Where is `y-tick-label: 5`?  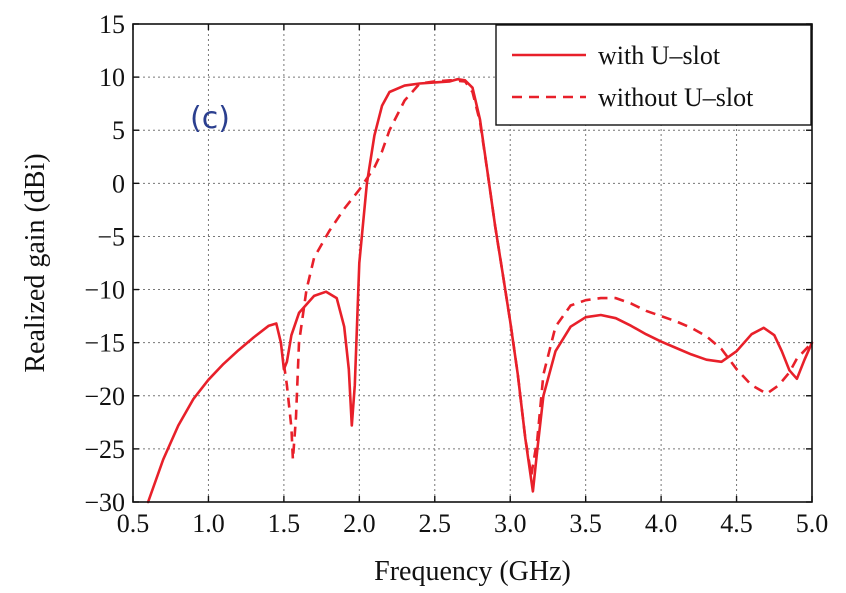
y-tick-label: 5 is located at coordinates (118, 130).